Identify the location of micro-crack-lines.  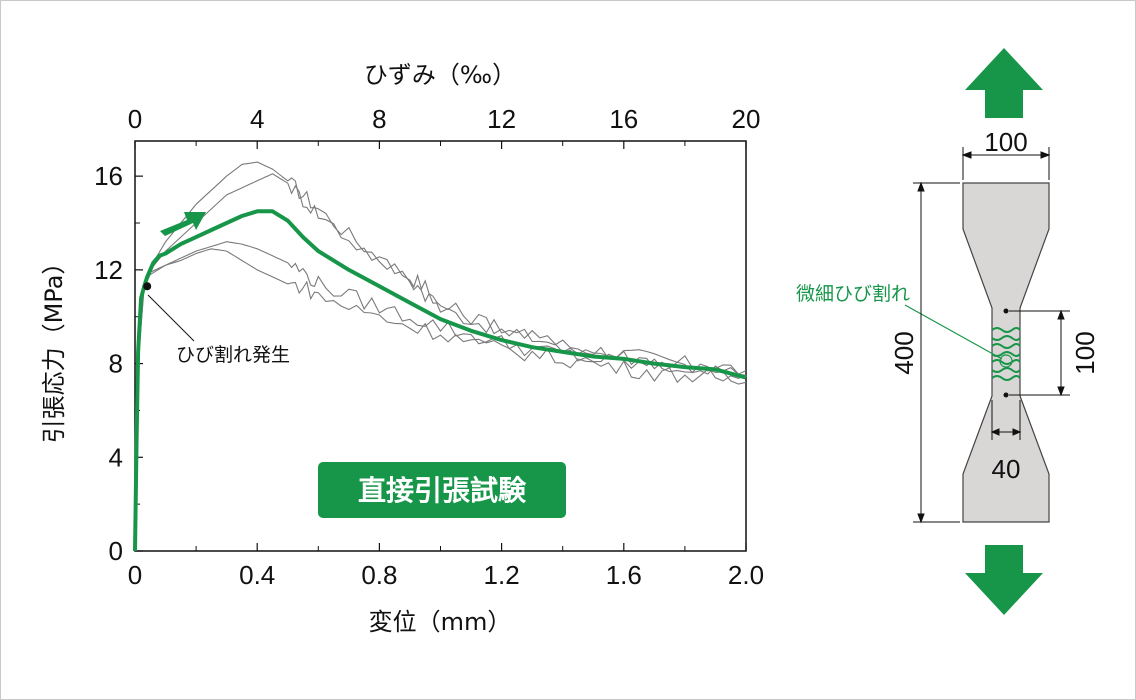
(1006, 354).